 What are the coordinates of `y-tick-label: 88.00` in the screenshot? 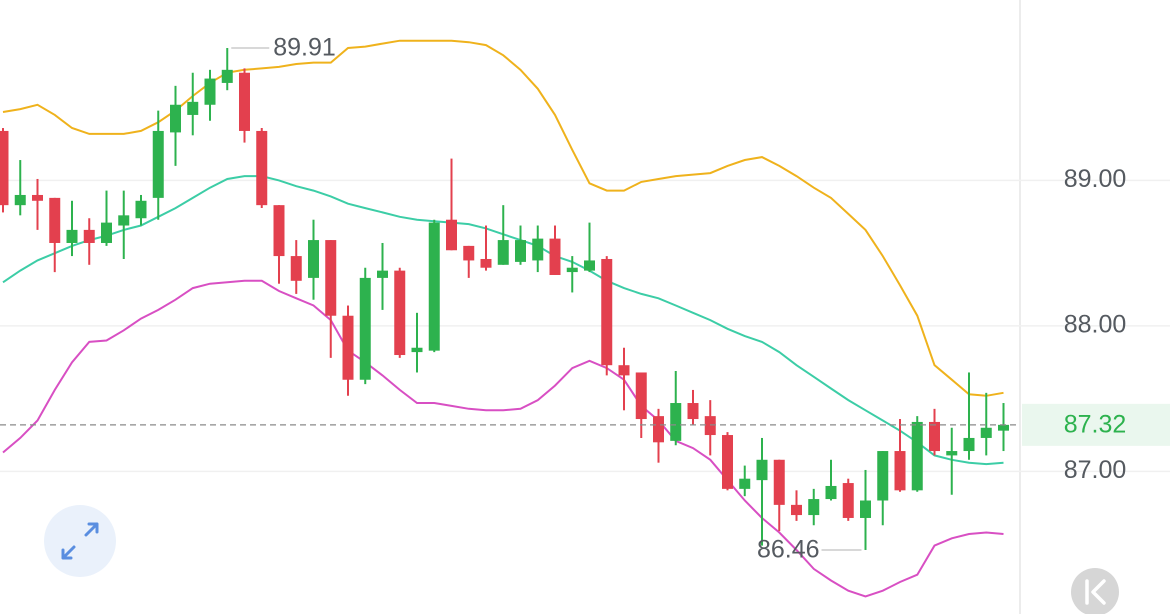 It's located at (1095, 325).